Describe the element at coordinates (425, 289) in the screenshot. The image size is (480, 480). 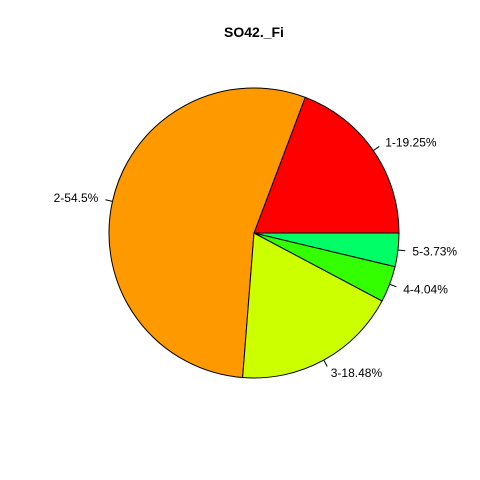
I see `slice-label-4: 4-4.04%` at that location.